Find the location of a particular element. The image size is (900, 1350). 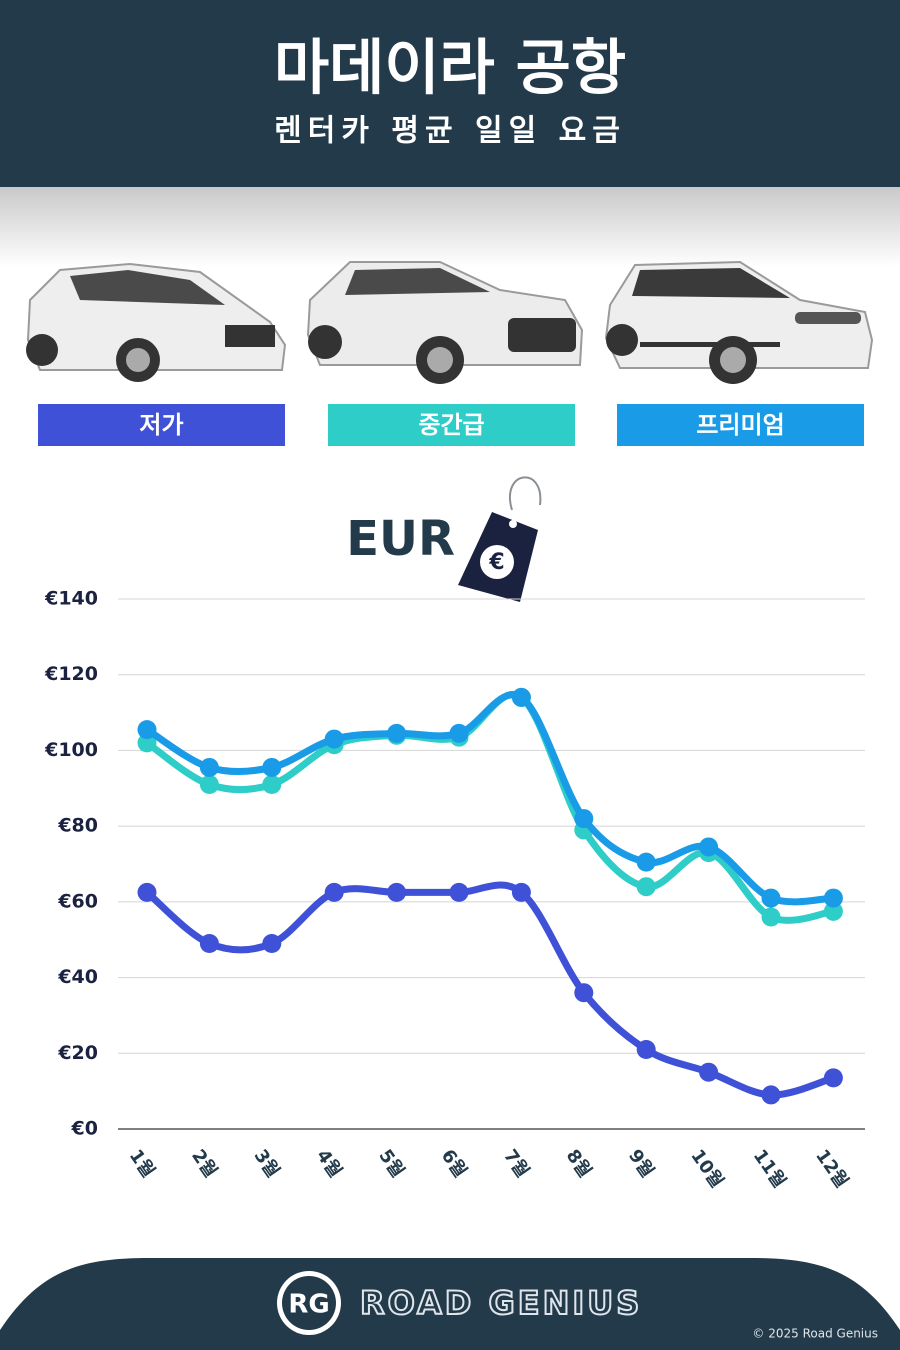

subtitle: 렌터카 평균 일일 요금 is located at coordinates (450, 131).